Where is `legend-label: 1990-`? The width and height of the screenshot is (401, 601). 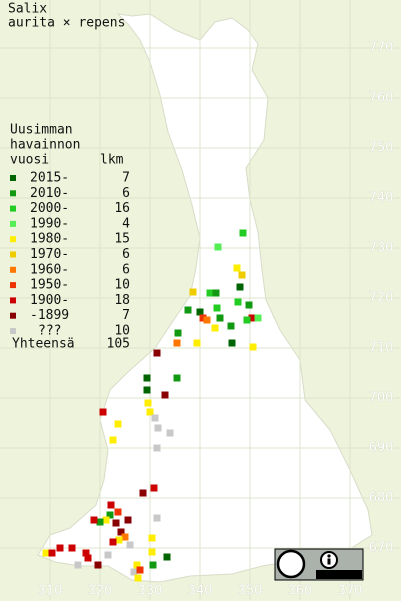
legend-label: 1990- is located at coordinates (49, 223).